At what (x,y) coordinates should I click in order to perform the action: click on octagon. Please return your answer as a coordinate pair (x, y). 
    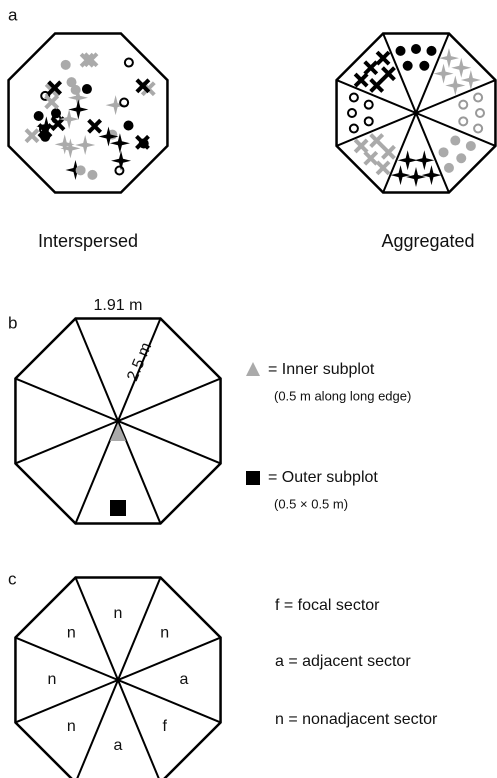
    Looking at the image, I should click on (118, 677).